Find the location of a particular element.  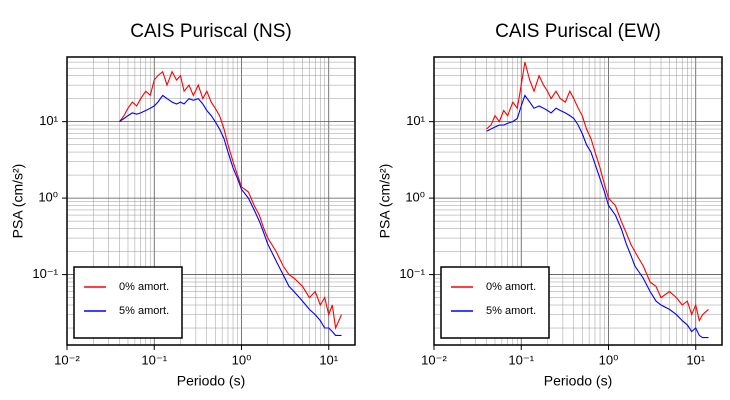

chart-title: CAIS Puriscal (EW) is located at coordinates (578, 31).